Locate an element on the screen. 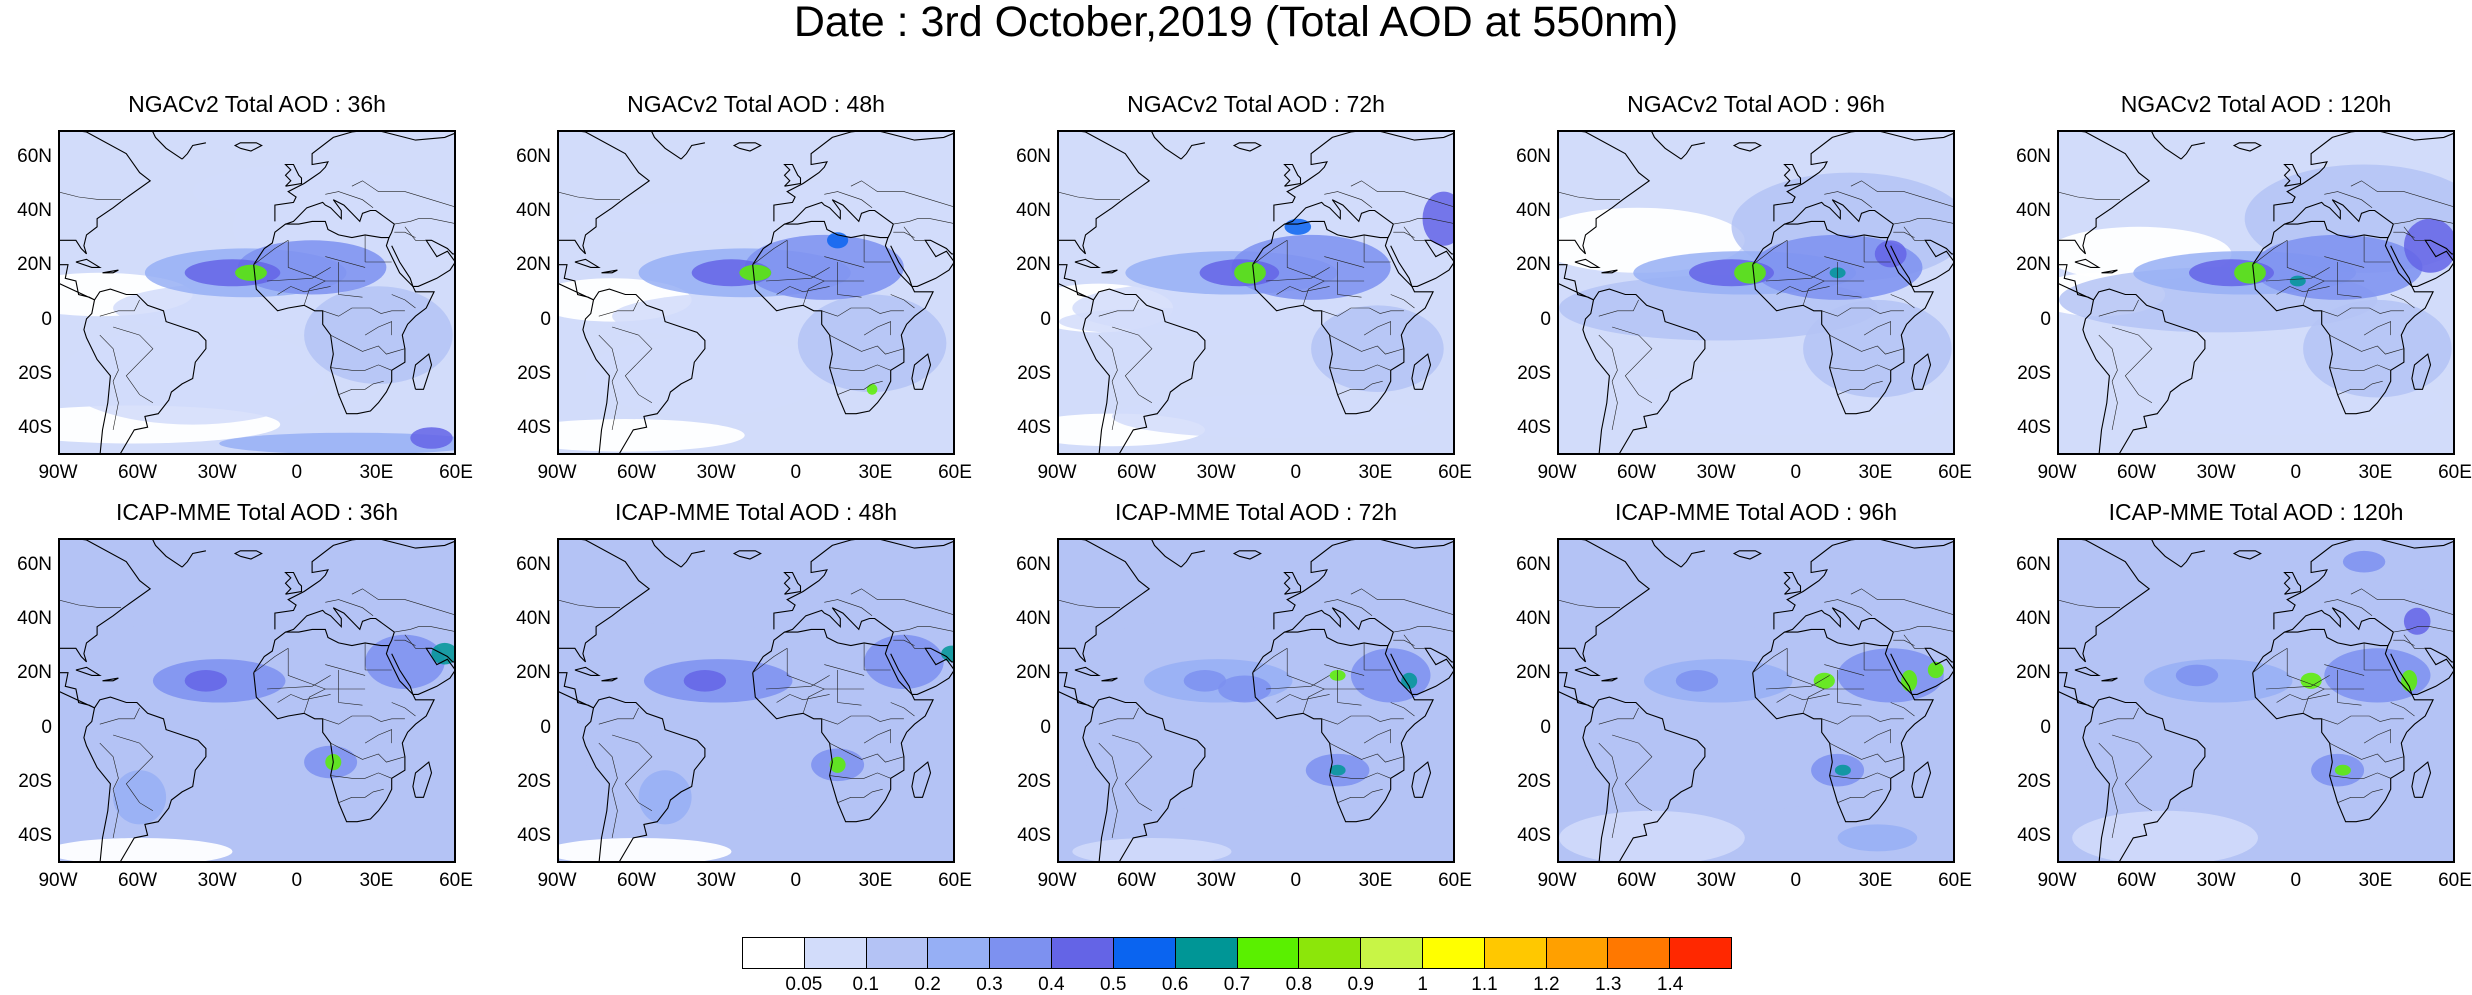  icap-mme-panel-1-lon-tick: 90W is located at coordinates (58, 880).